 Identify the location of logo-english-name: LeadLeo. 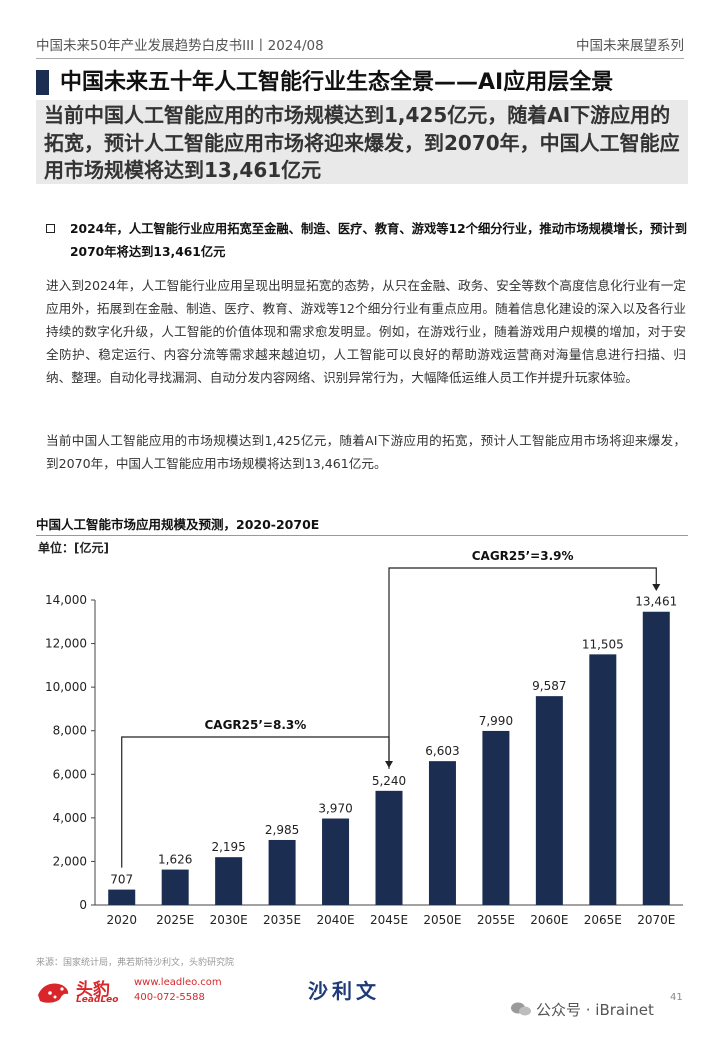
(97, 1000).